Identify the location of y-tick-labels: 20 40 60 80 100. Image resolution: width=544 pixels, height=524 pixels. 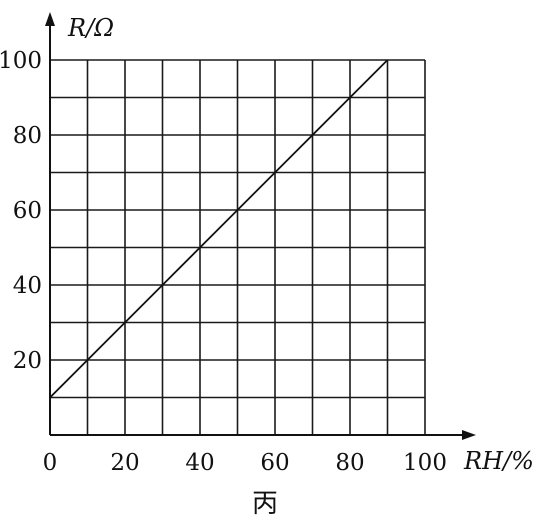
(21, 211).